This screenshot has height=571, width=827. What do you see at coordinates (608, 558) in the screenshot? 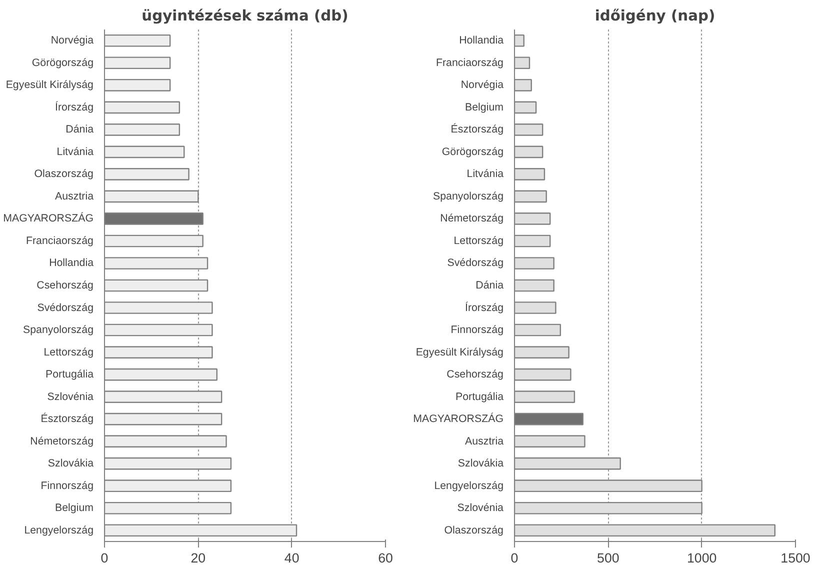
I see `x-tick-label: 500` at bounding box center [608, 558].